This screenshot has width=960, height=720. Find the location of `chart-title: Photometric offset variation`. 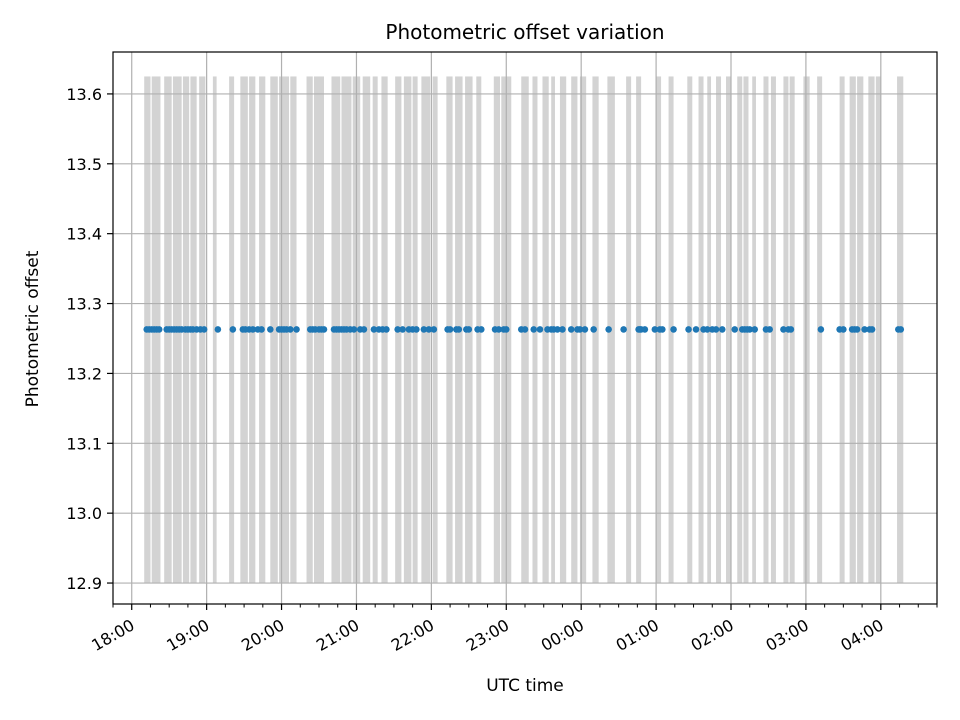

chart-title: Photometric offset variation is located at coordinates (524, 32).